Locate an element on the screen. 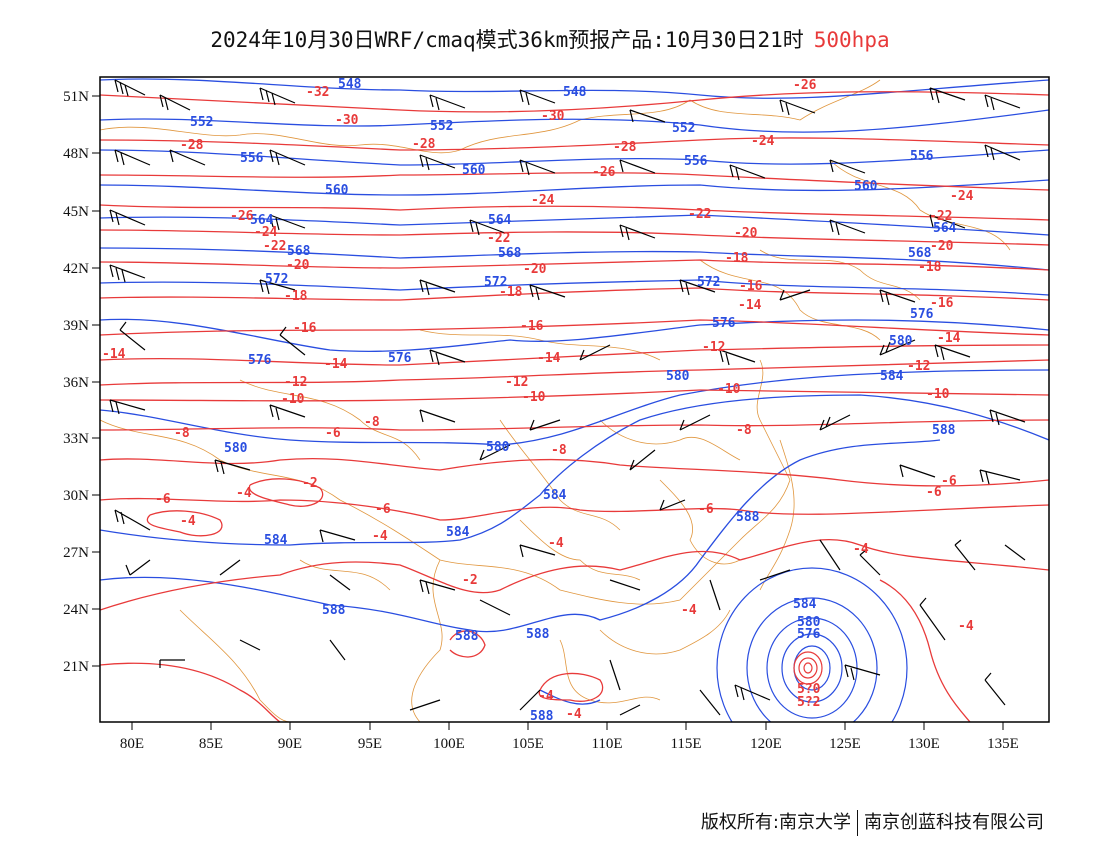 This screenshot has width=1100, height=850. y-tick-label: 27N is located at coordinates (76, 553).